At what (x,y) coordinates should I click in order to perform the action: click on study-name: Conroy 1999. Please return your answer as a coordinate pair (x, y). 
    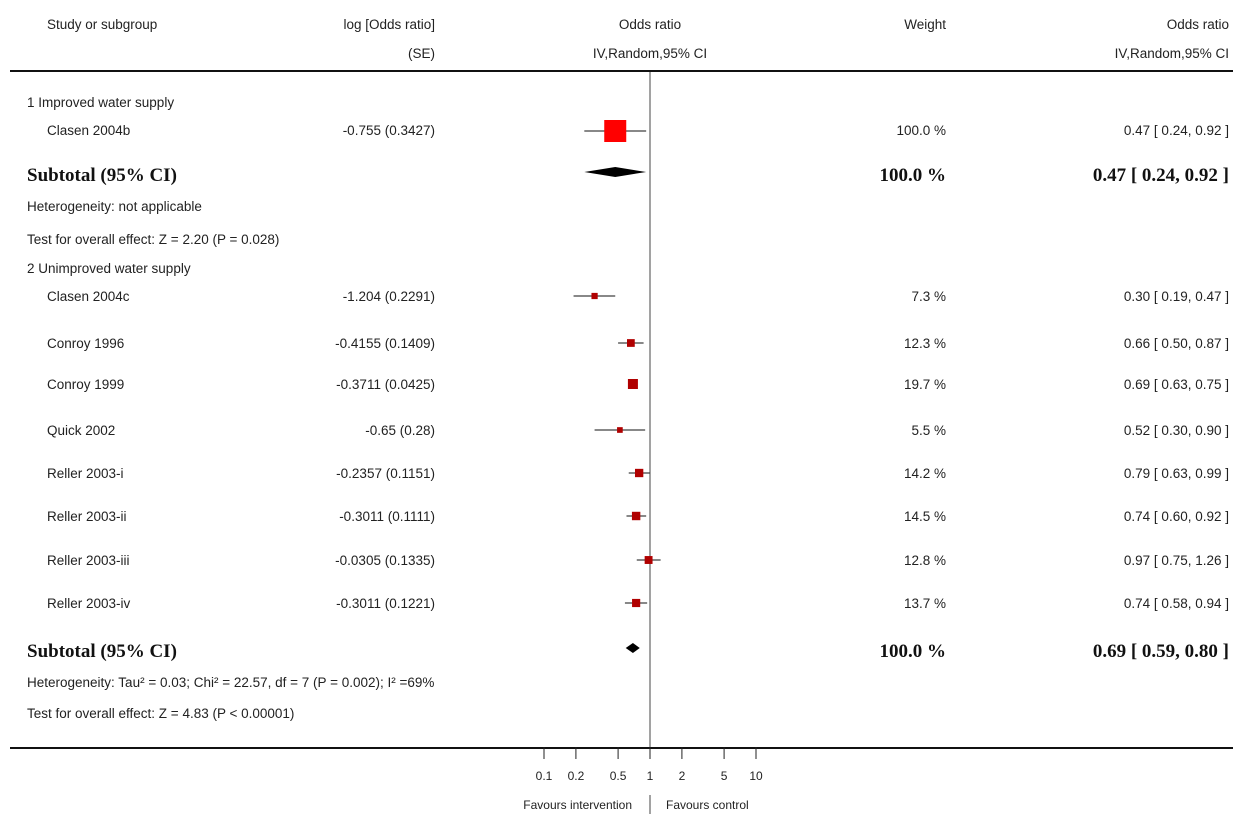
    Looking at the image, I should click on (86, 384).